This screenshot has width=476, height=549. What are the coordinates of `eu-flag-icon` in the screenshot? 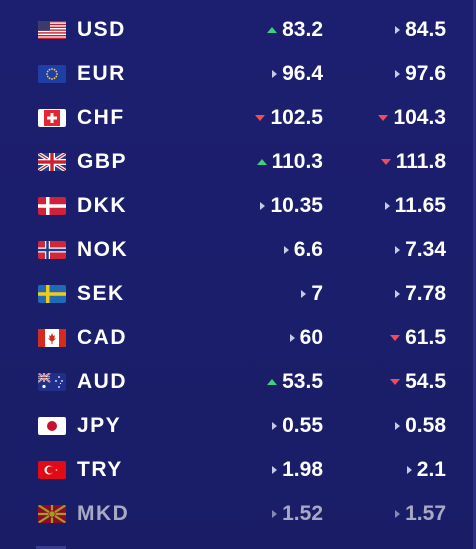 It's located at (52, 74).